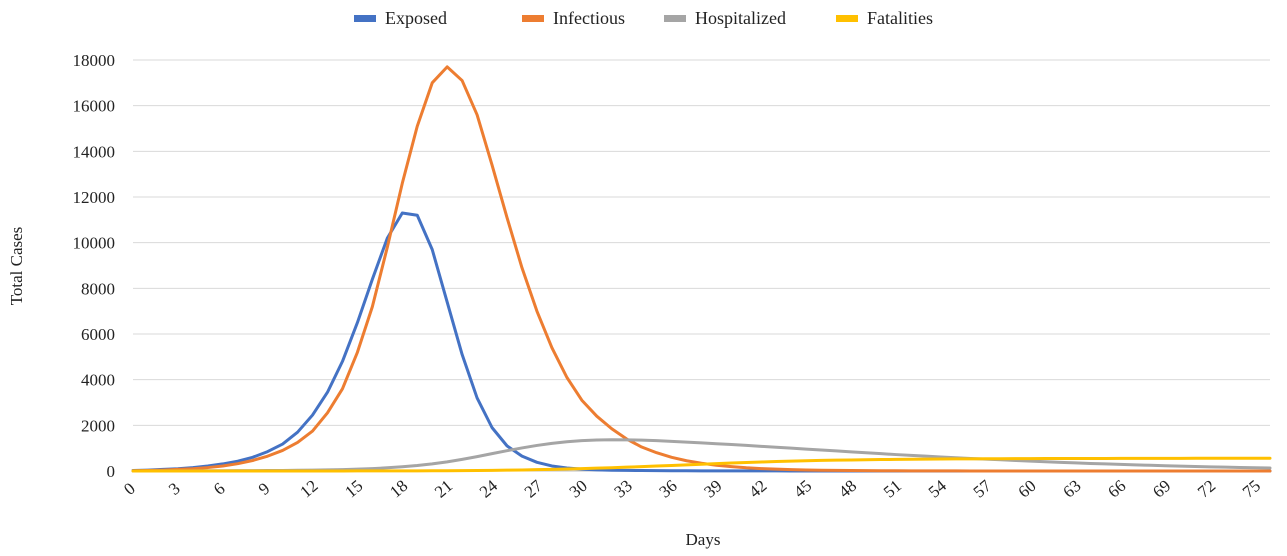  What do you see at coordinates (1206, 488) in the screenshot?
I see `x-tick-label: 72` at bounding box center [1206, 488].